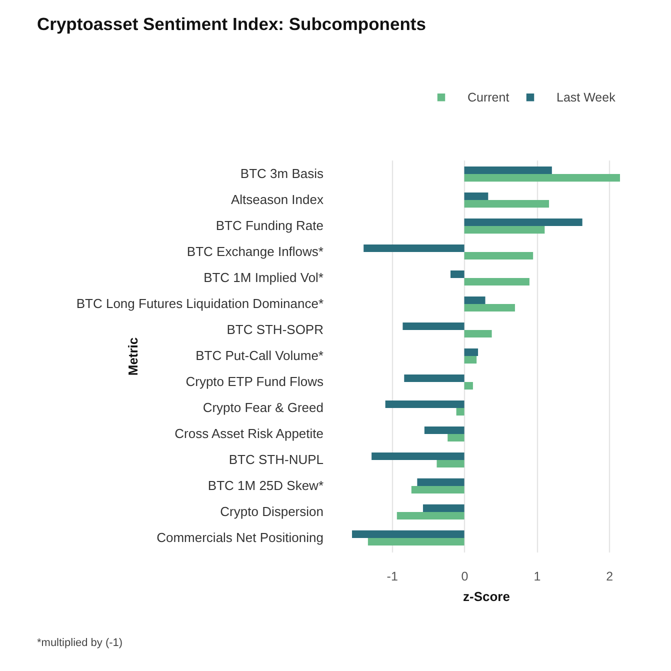 The height and width of the screenshot is (671, 671). Describe the element at coordinates (260, 355) in the screenshot. I see `y-tick-label: BTC Put-Call Volume*` at that location.